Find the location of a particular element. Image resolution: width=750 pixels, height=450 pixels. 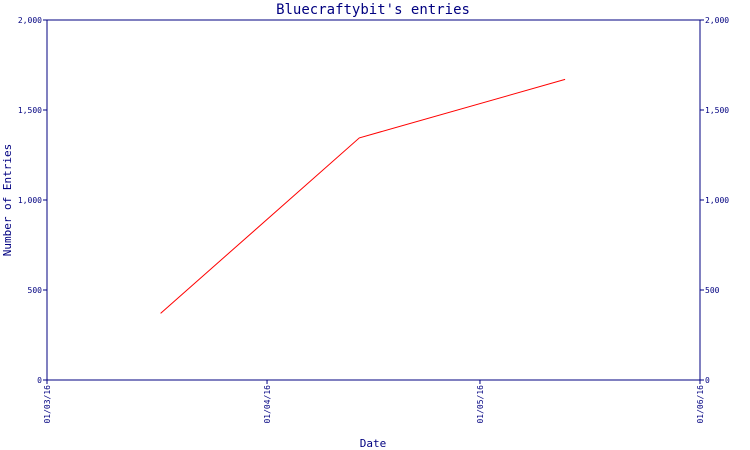

y-axis-right: 0 500 1,000 1,500 2,000 is located at coordinates (714, 200).